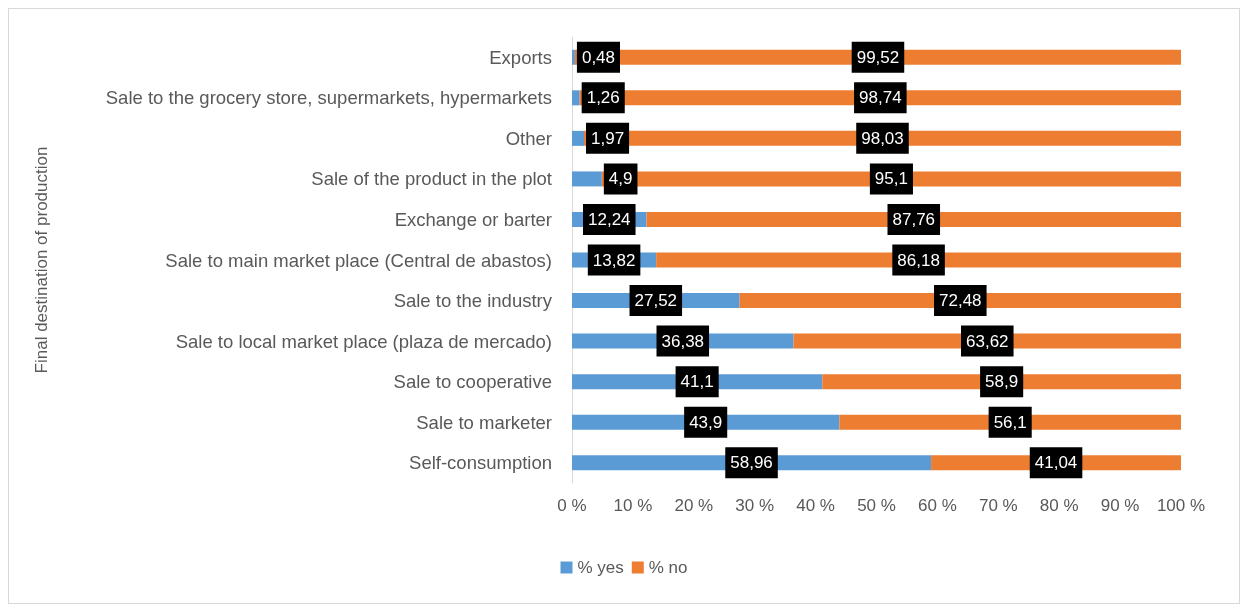 The image size is (1250, 610). What do you see at coordinates (656, 301) in the screenshot?
I see `data-label: 27,52` at bounding box center [656, 301].